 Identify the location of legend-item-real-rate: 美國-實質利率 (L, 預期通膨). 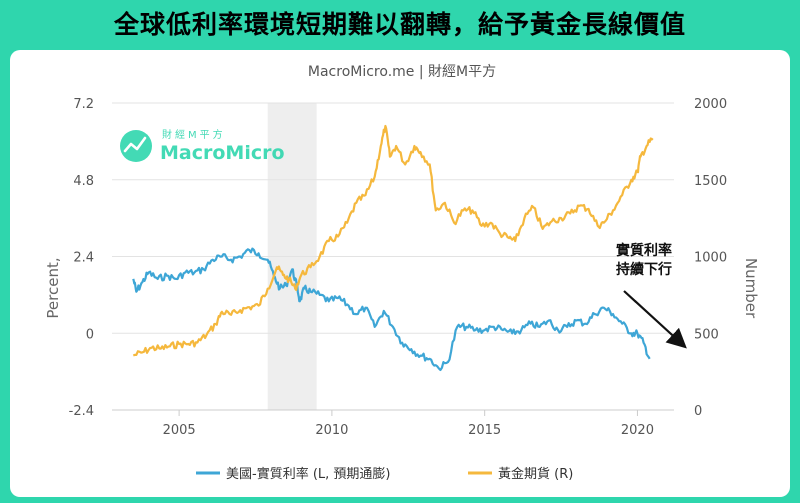
(293, 474).